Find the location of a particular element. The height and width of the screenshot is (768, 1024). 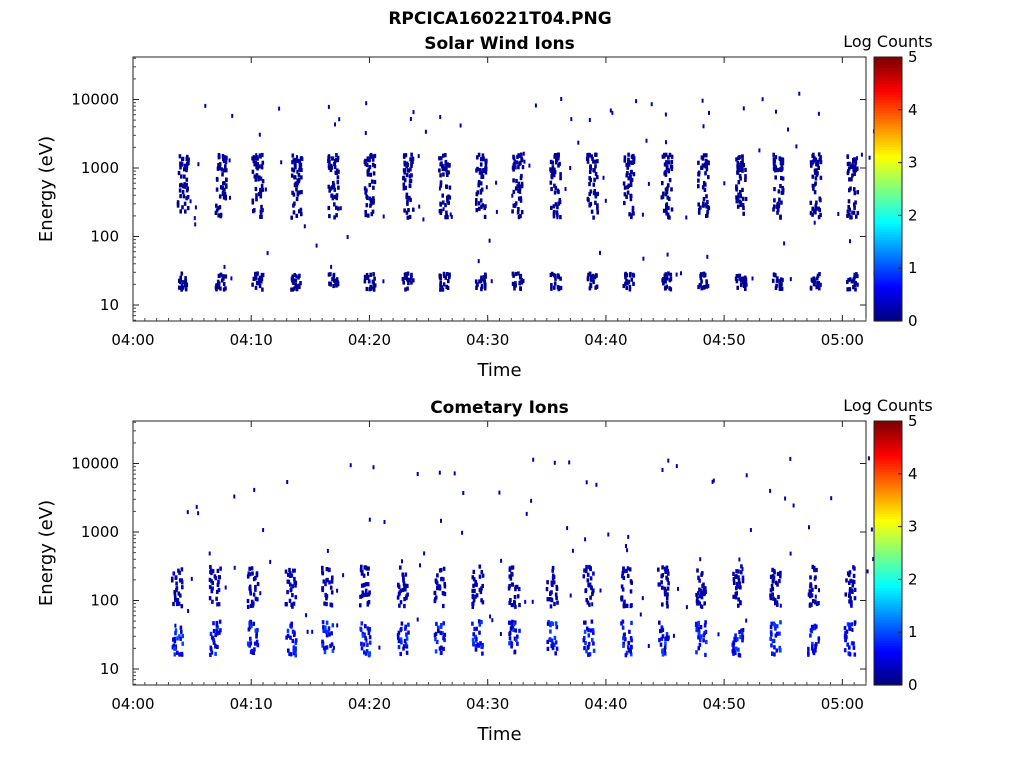

colorbar-label: Log Counts is located at coordinates (888, 41).